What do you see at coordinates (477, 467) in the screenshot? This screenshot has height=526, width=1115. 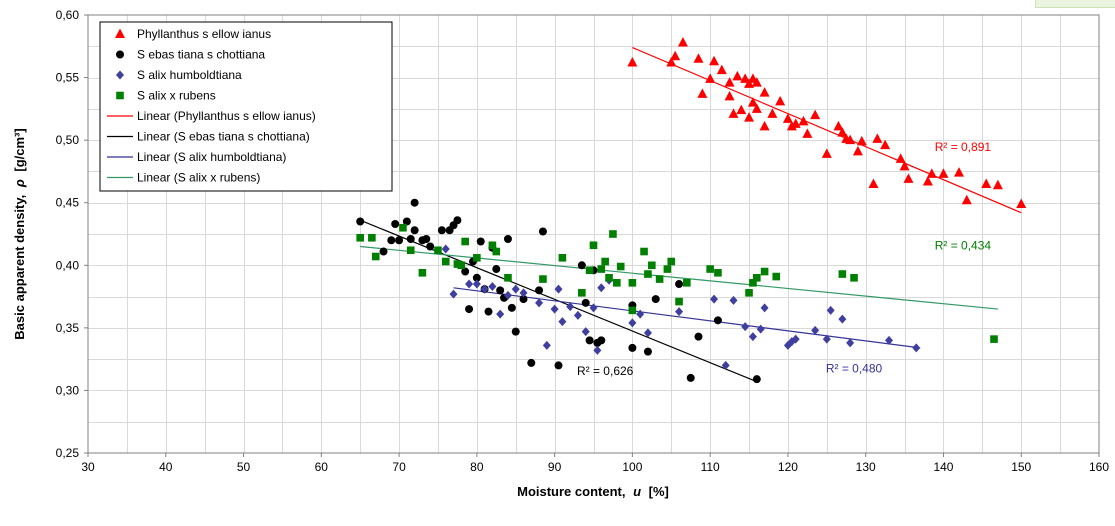 I see `x-tick-label: 80` at bounding box center [477, 467].